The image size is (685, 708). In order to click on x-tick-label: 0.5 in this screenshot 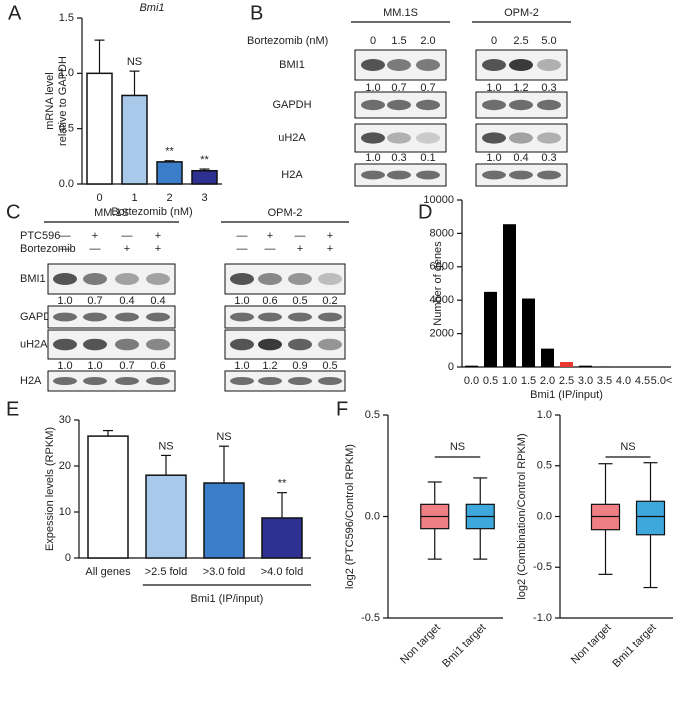, I will do `click(490, 381)`.